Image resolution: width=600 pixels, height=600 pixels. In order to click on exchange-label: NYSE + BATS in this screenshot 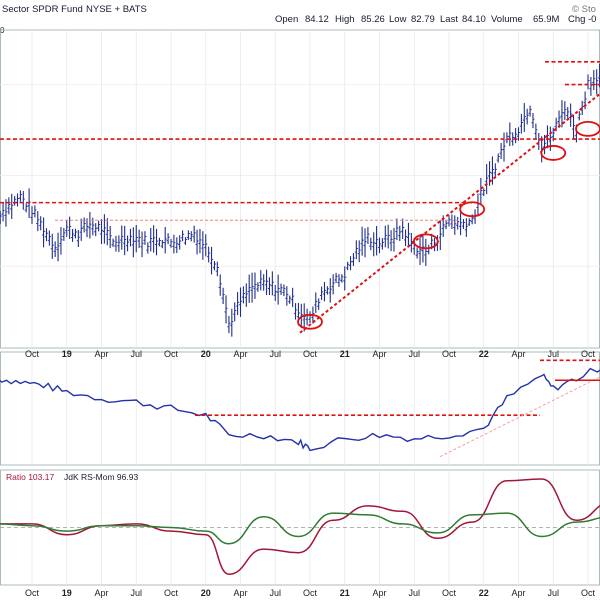, I will do `click(116, 9)`.